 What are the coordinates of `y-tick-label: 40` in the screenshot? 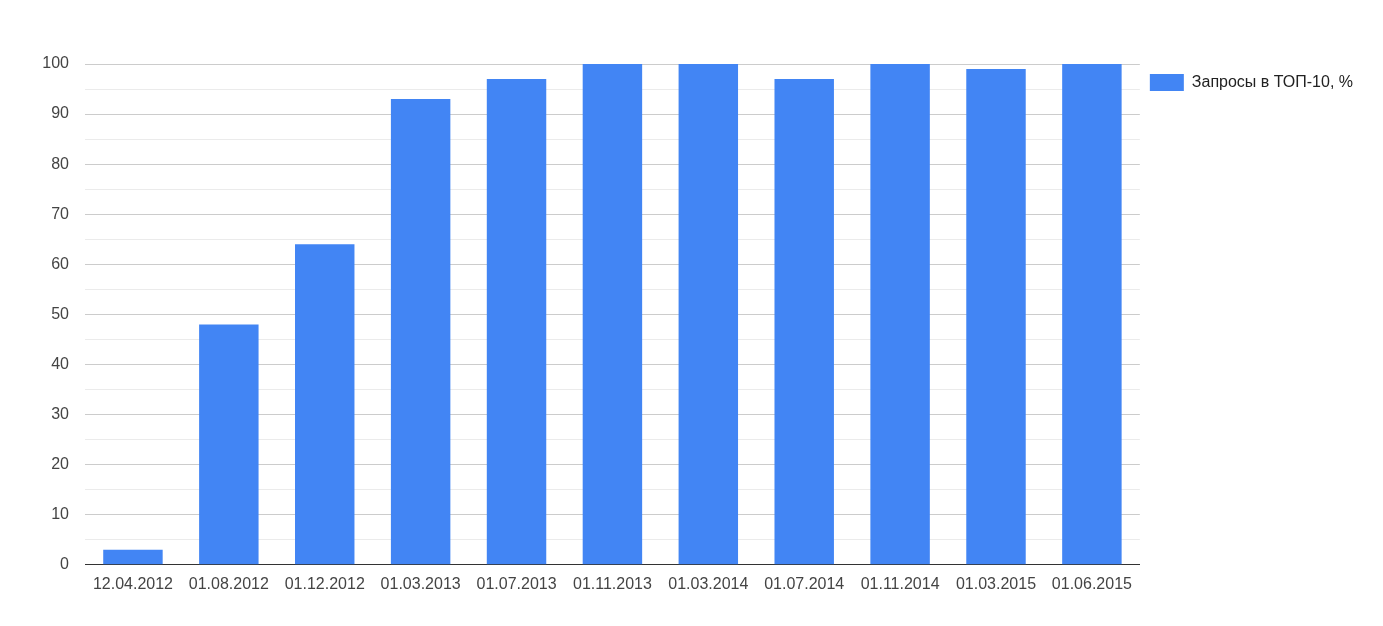 It's located at (60, 363).